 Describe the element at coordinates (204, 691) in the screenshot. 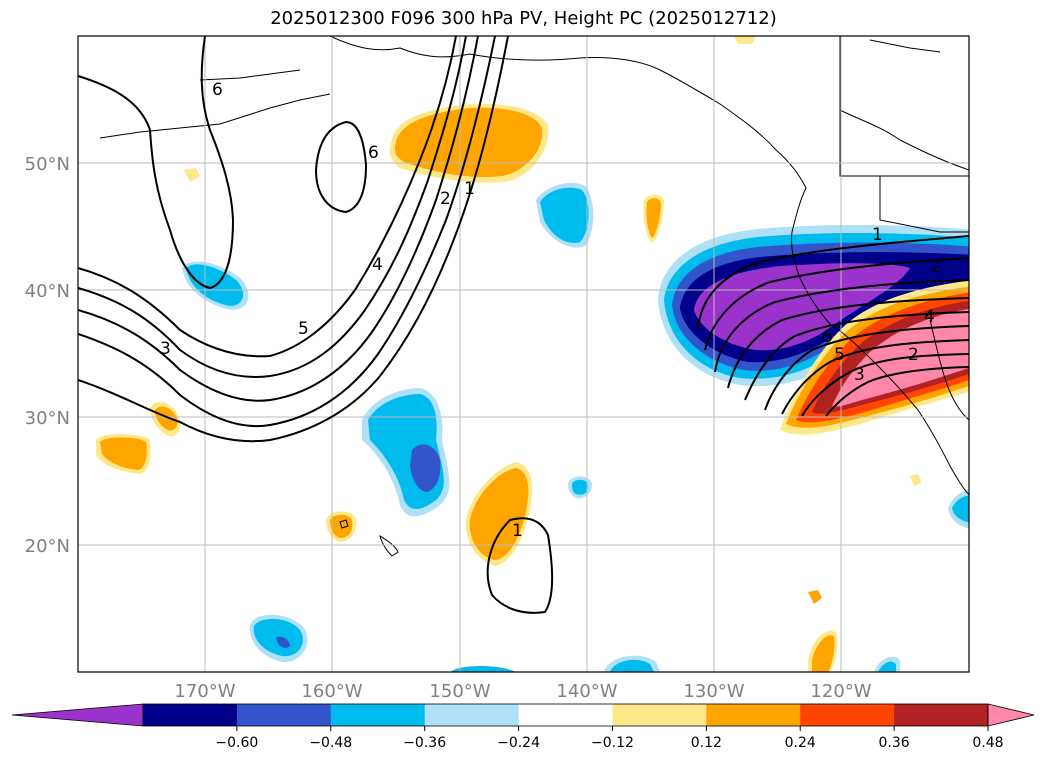

I see `lon-label: 170°W` at that location.